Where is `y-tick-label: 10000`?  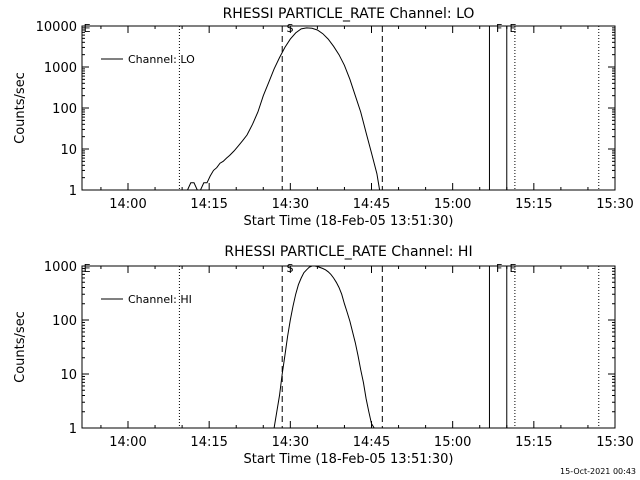 y-tick-label: 10000 is located at coordinates (56, 27).